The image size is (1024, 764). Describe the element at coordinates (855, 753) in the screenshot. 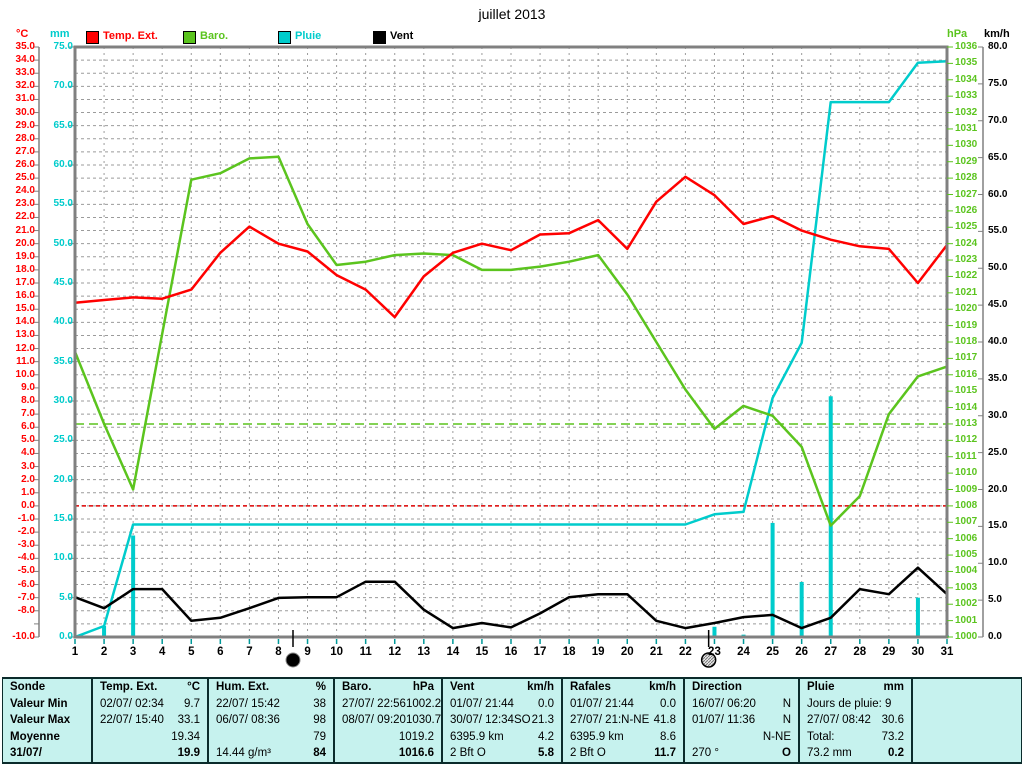

I see `table-cell: 73.2 mm 0.2` at that location.